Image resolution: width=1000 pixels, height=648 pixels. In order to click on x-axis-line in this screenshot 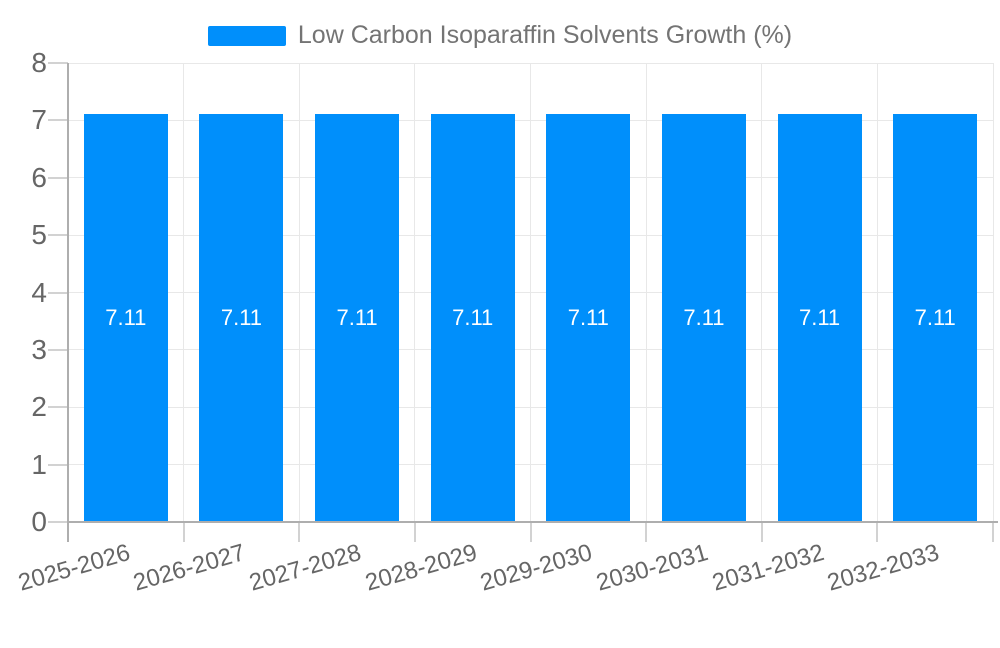, I will do `click(533, 522)`.